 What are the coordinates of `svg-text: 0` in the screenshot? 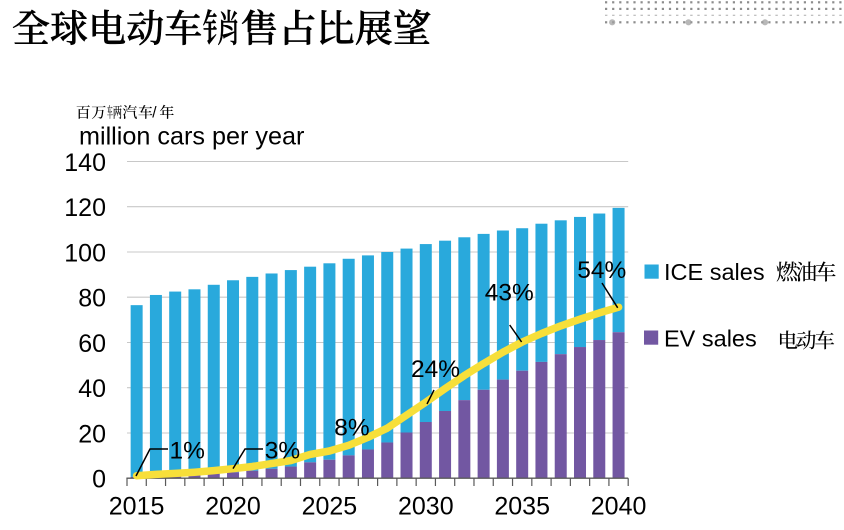 It's located at (99, 480).